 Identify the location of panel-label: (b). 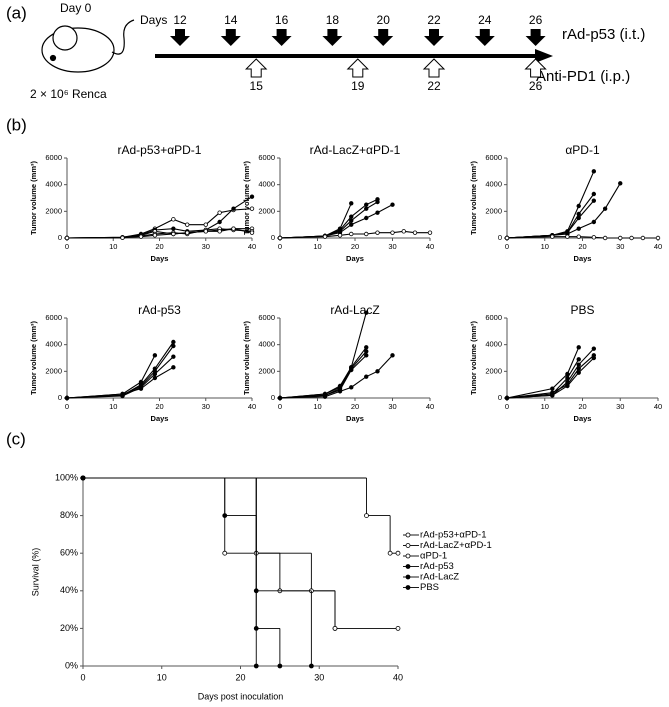
(16, 124).